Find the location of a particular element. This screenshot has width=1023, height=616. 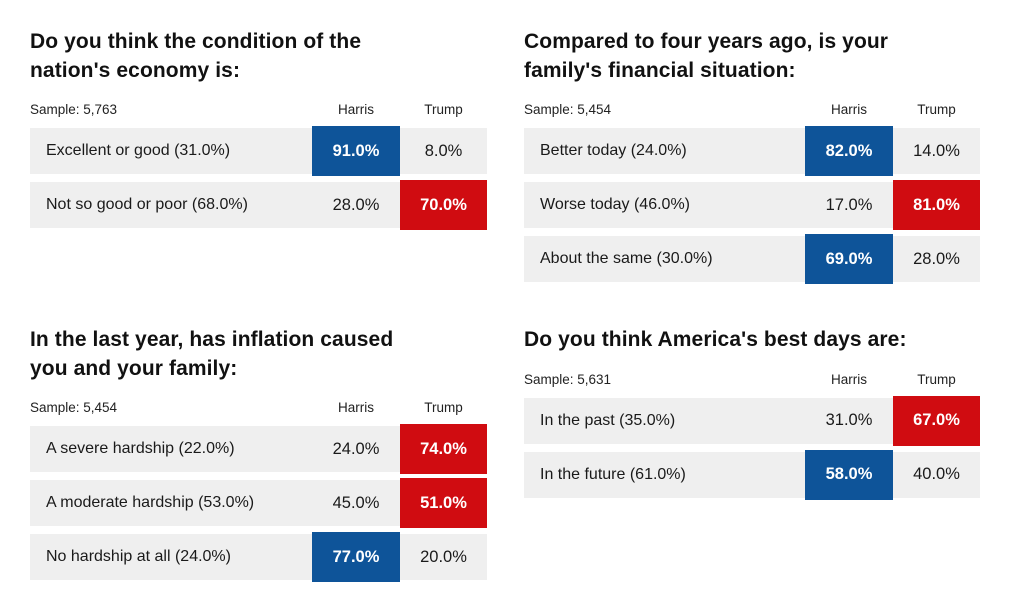

answer-label: A severe hardship (22.0%) is located at coordinates (140, 449).